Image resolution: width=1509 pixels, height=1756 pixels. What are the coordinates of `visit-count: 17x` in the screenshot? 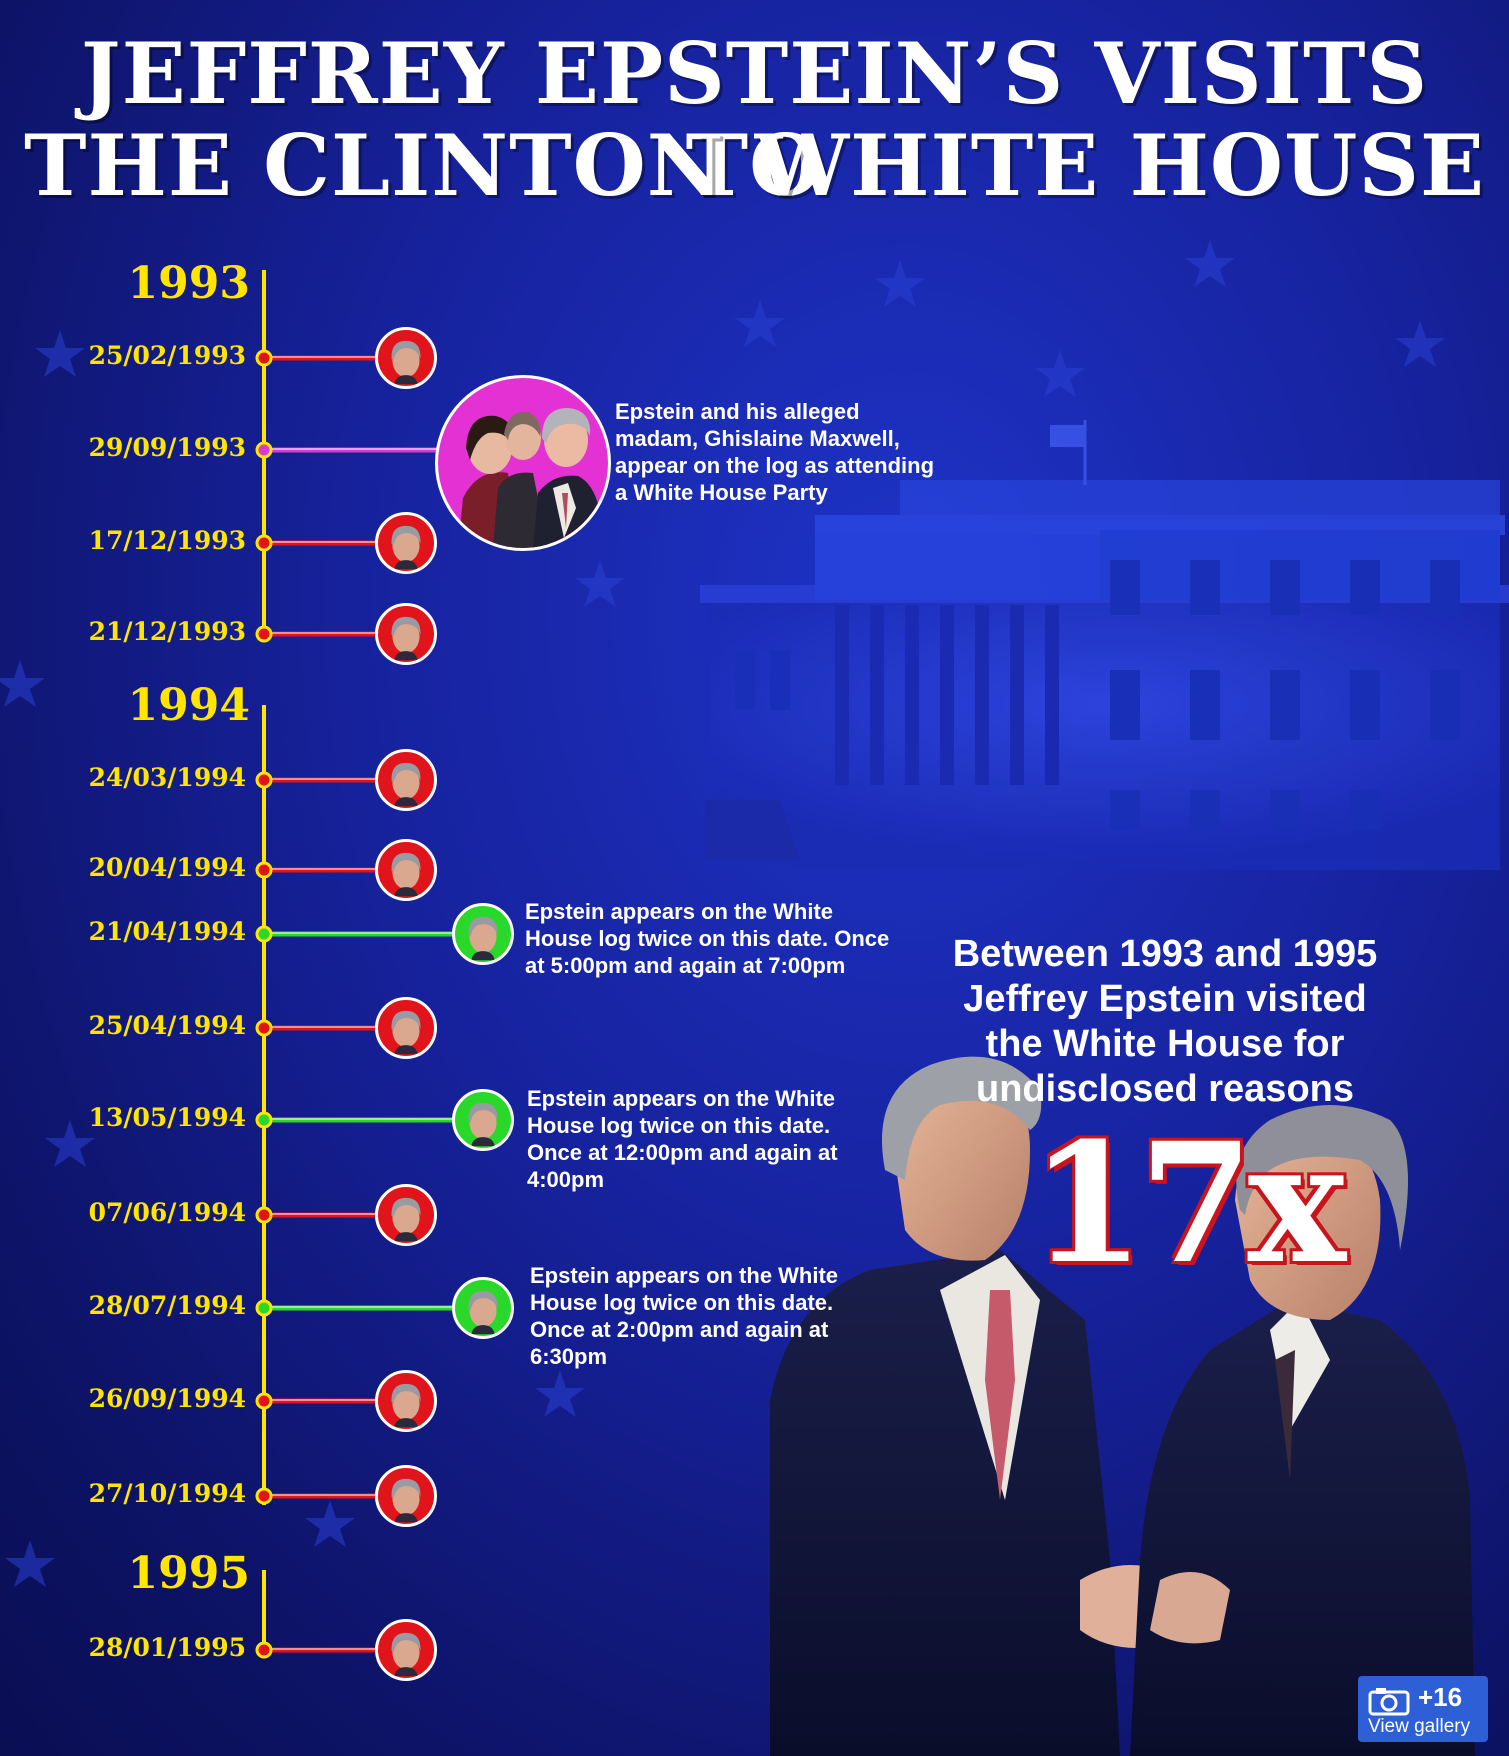 It's located at (1188, 1203).